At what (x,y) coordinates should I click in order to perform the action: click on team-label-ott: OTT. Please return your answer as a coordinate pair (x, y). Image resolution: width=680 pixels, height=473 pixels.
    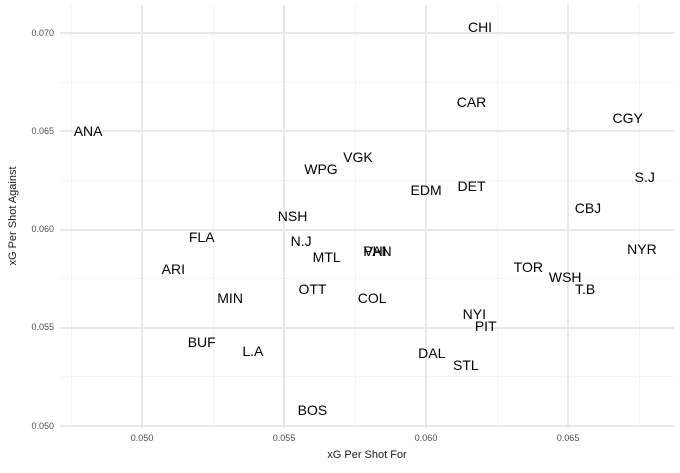
    Looking at the image, I should click on (312, 288).